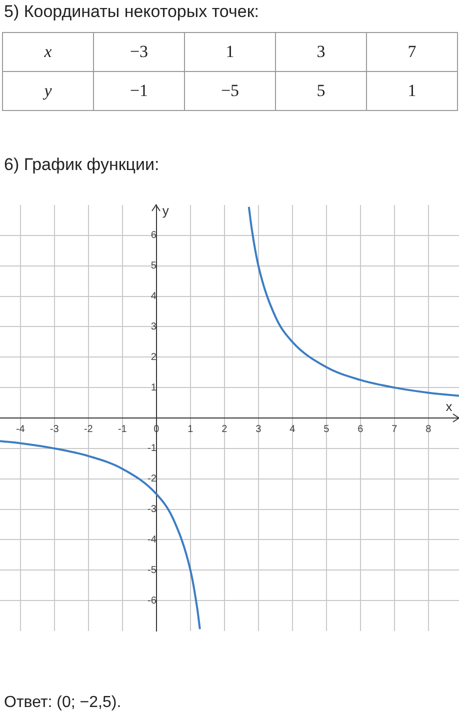  I want to click on text: y, so click(48, 91).